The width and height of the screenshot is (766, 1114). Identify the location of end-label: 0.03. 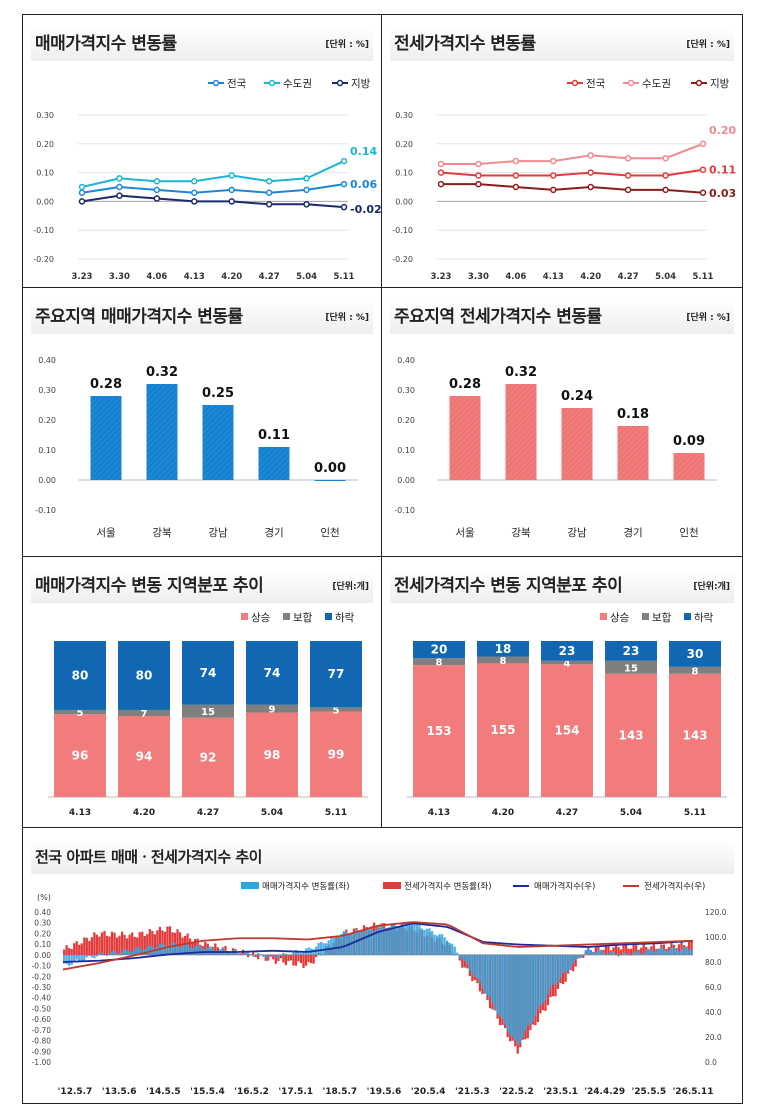
(722, 193).